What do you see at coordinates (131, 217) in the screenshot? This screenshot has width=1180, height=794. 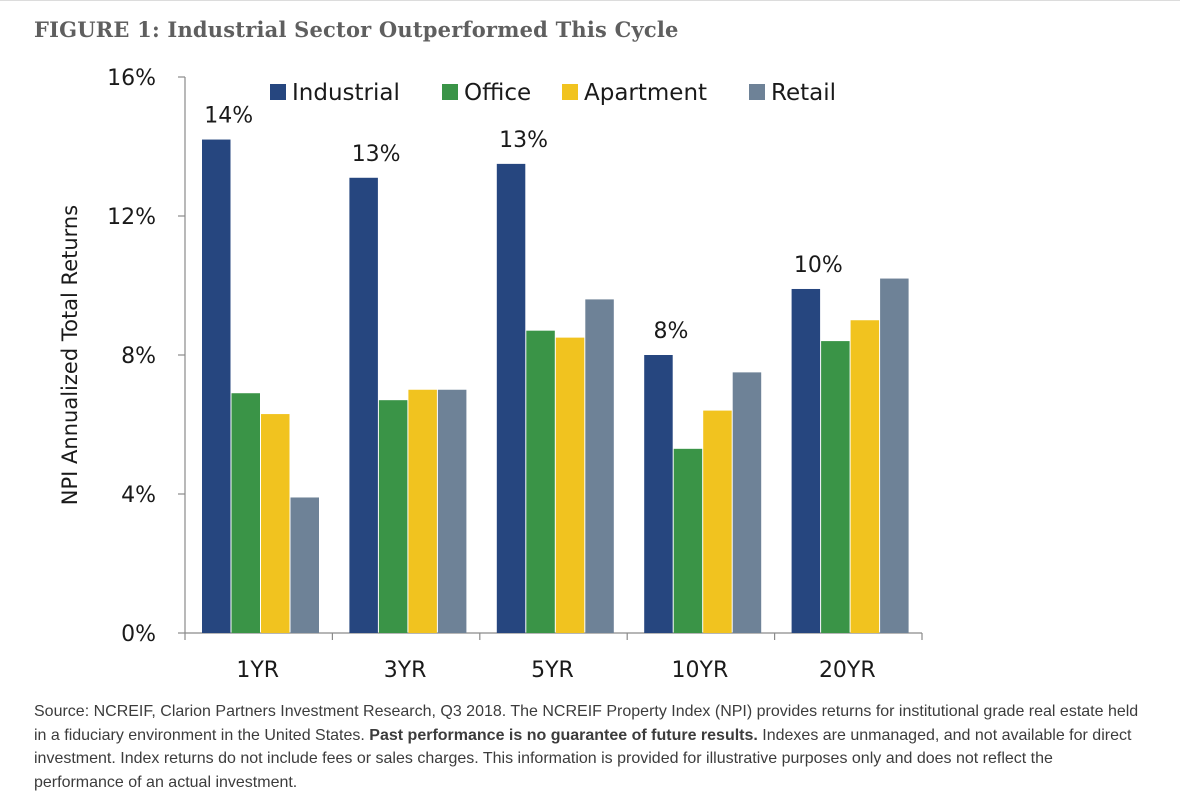 I see `y-tick-label: 12%` at bounding box center [131, 217].